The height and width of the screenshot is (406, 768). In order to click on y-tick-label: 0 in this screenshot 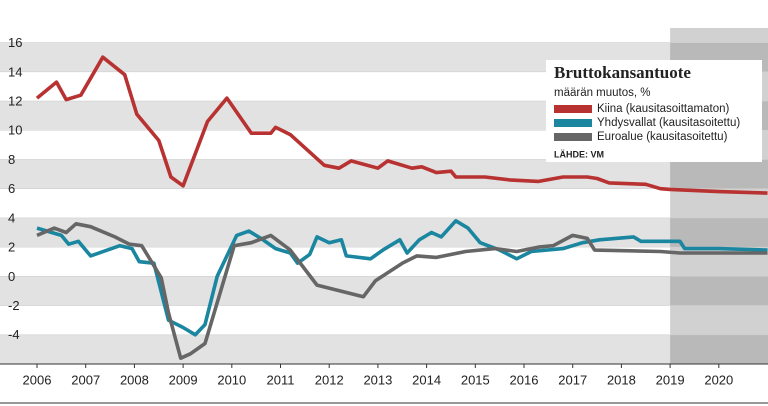, I will do `click(11, 276)`.